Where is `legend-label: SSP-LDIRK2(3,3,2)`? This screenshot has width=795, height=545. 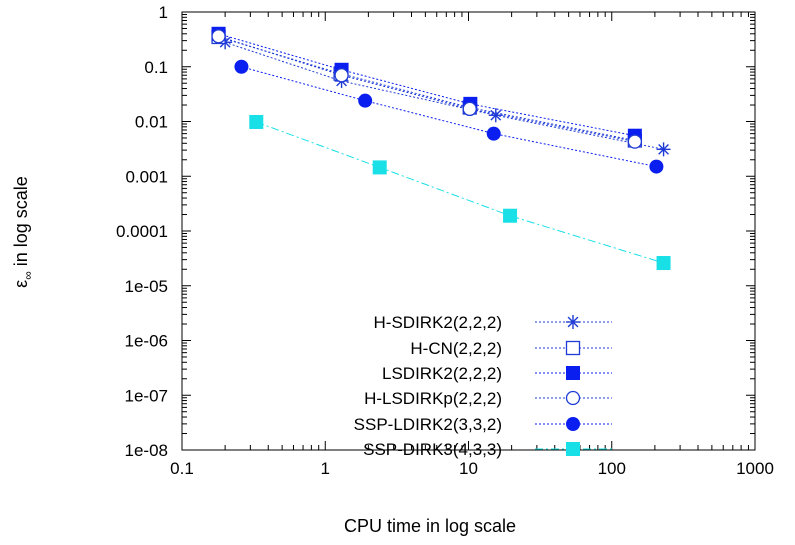
legend-label: SSP-LDIRK2(3,3,2) is located at coordinates (428, 424).